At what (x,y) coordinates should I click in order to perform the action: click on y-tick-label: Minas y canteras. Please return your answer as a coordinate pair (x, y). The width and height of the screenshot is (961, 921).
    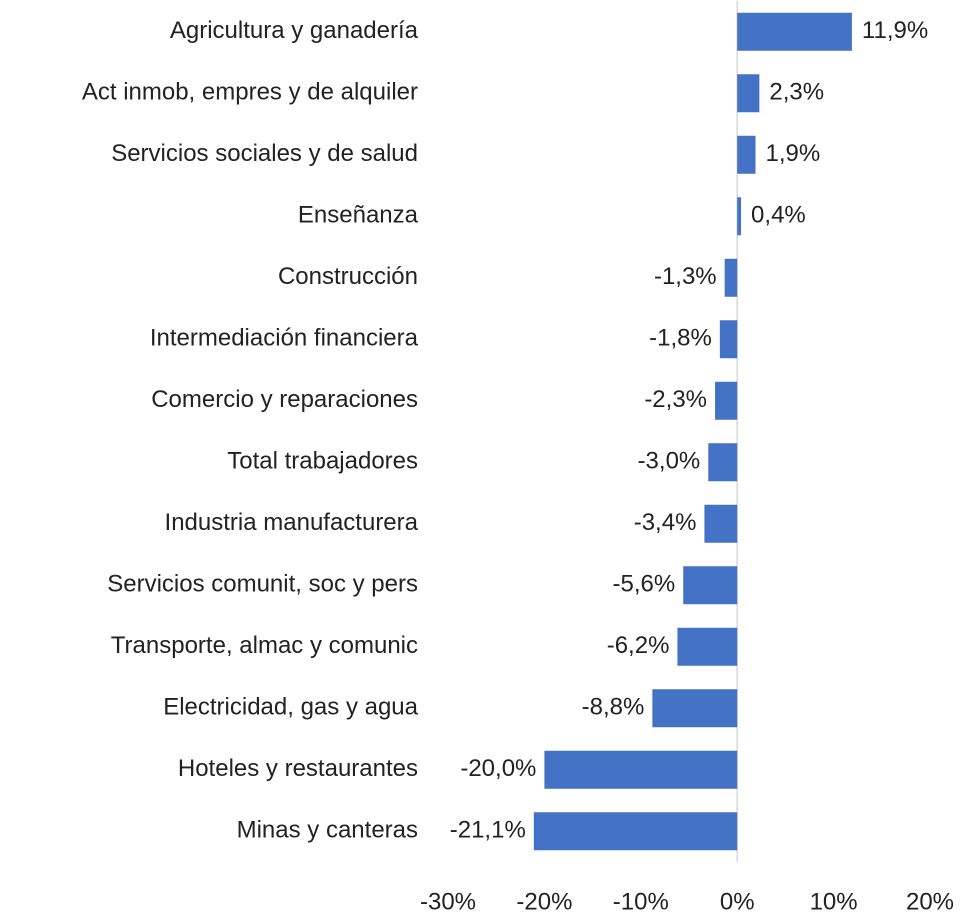
    Looking at the image, I should click on (327, 830).